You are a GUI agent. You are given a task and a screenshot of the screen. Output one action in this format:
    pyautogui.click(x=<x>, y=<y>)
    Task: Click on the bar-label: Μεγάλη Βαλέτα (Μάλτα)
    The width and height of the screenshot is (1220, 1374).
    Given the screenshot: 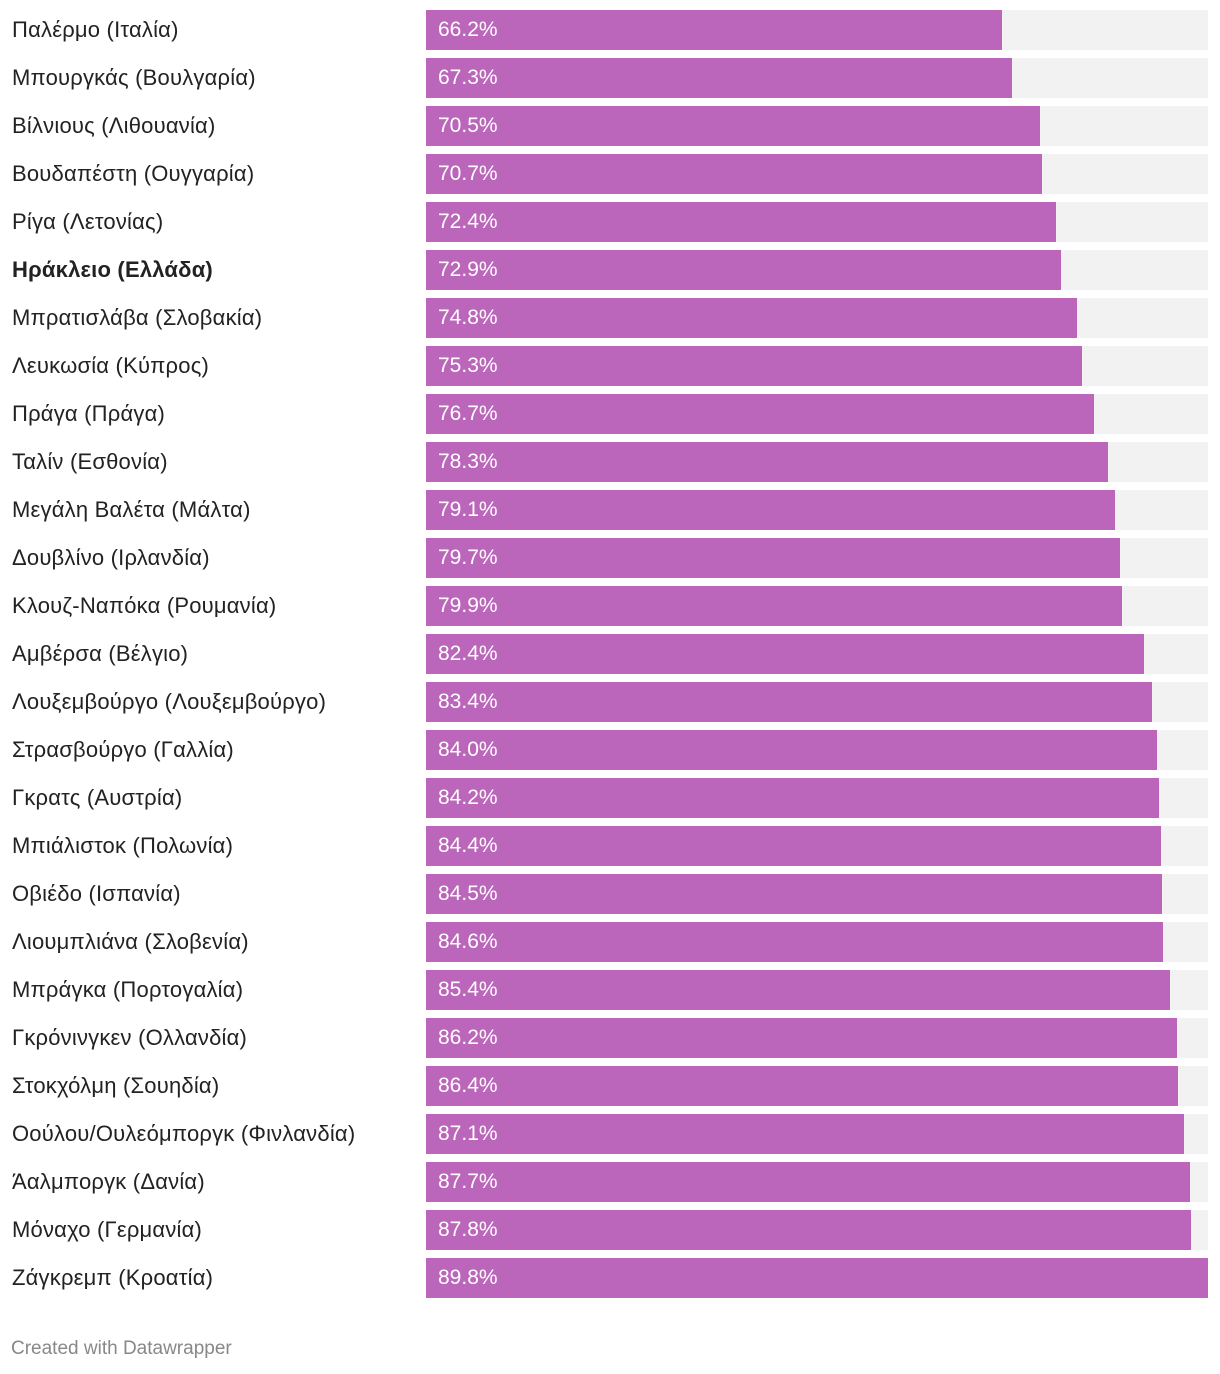 What is the action you would take?
    pyautogui.click(x=131, y=509)
    